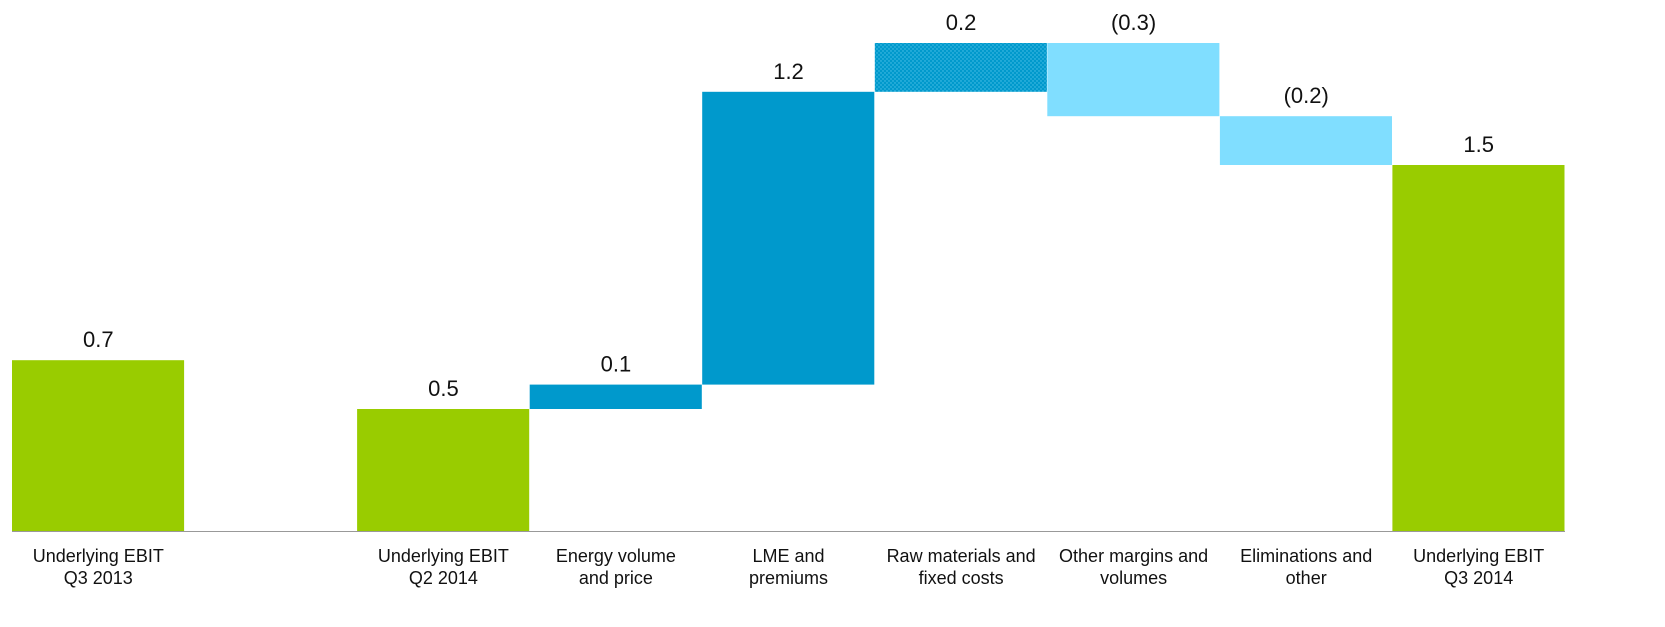 This screenshot has width=1665, height=627. What do you see at coordinates (443, 567) in the screenshot?
I see `category-label-2: Underlying EBIT Q2 2014` at bounding box center [443, 567].